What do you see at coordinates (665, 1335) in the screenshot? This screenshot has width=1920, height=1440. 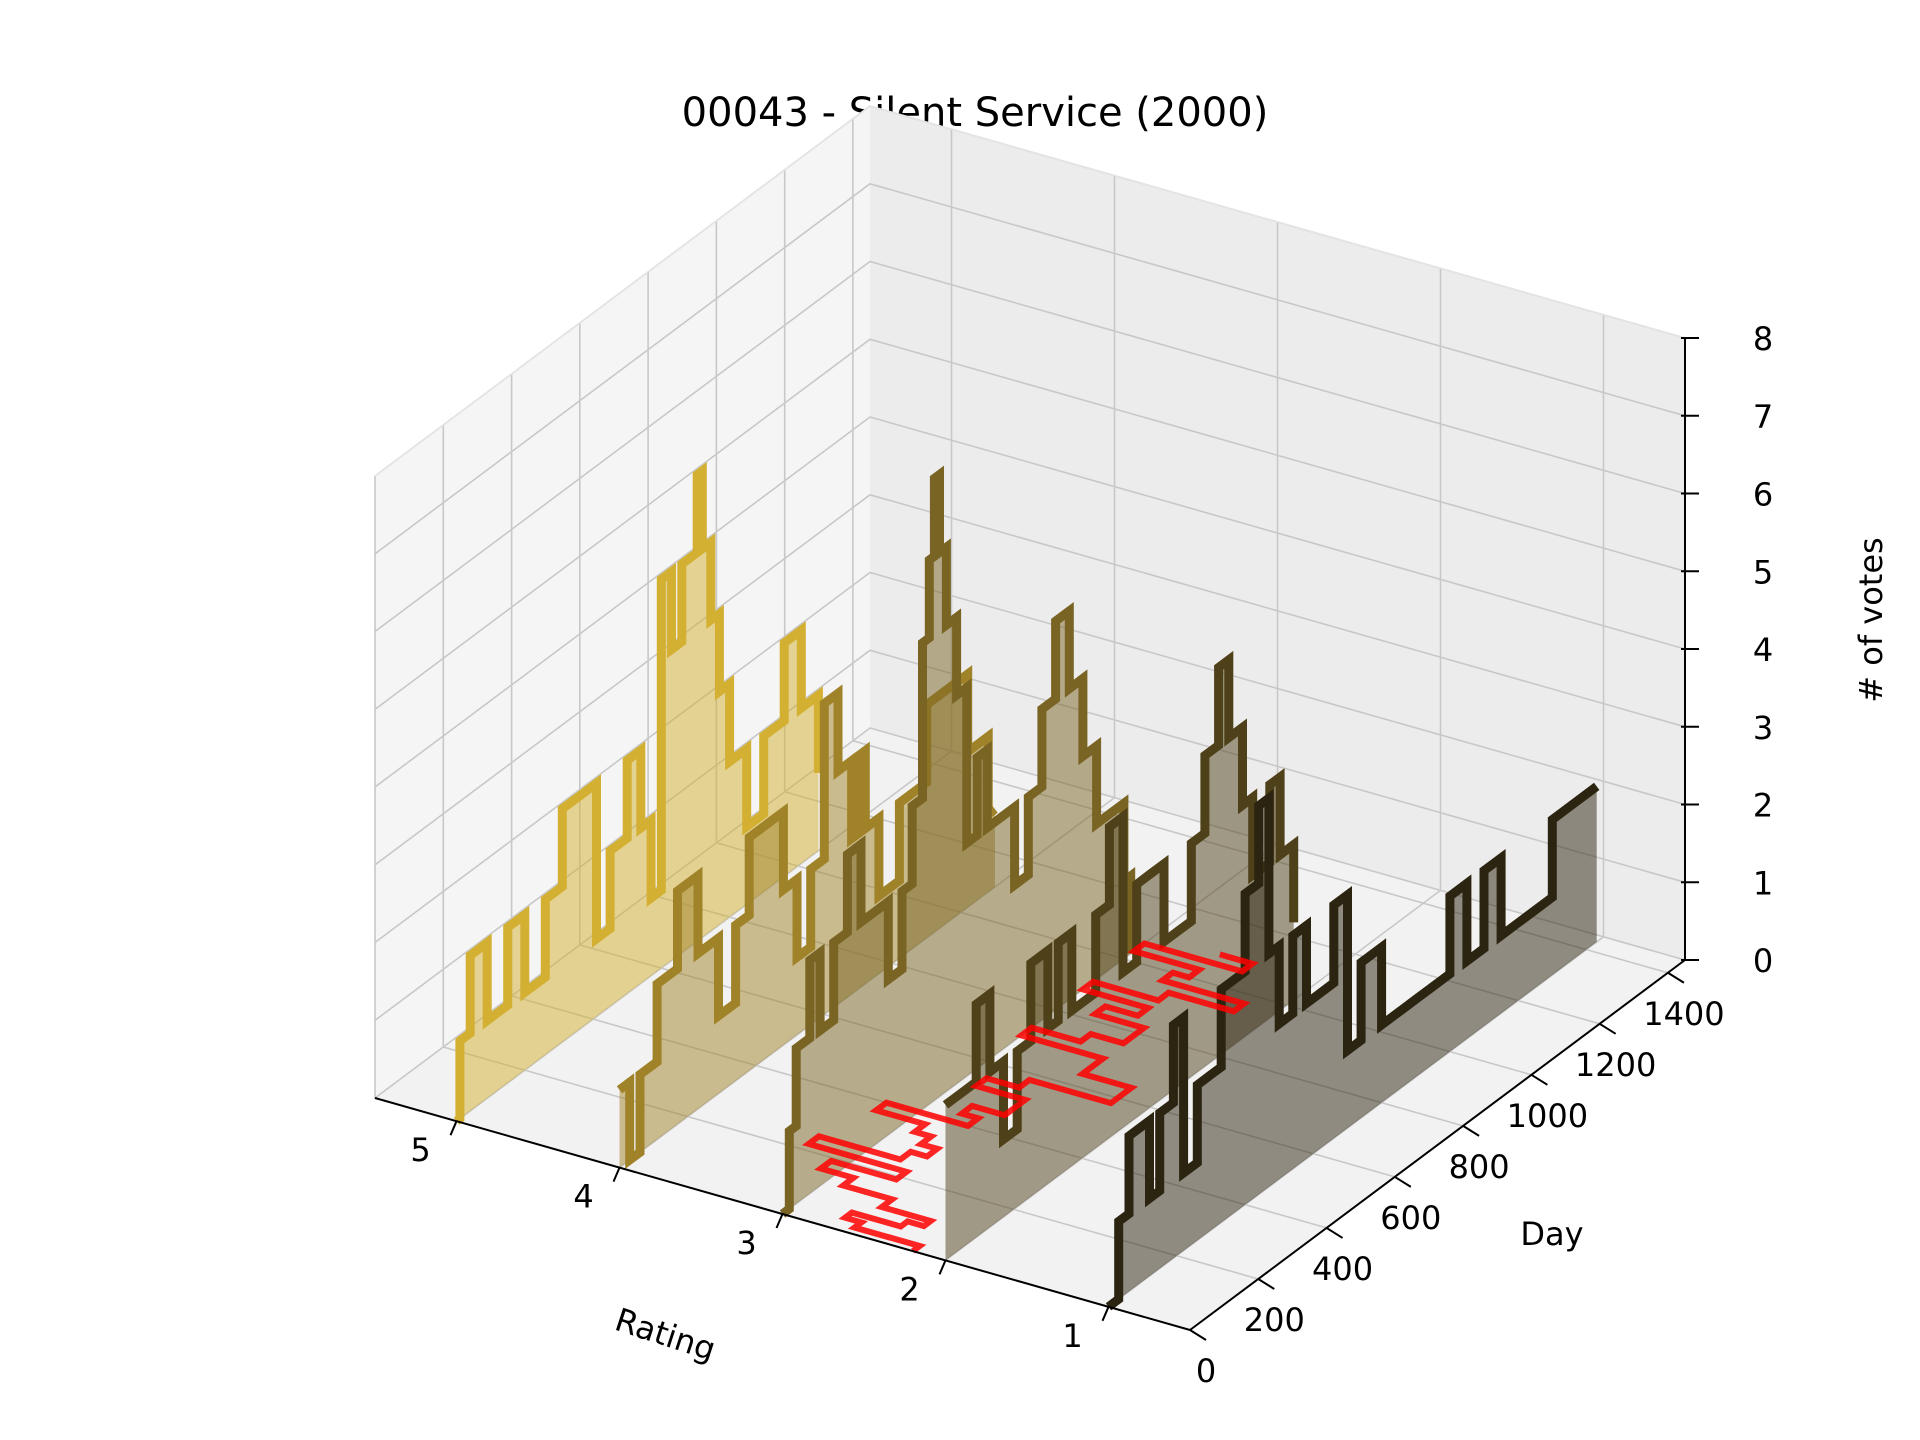 I see `x-axis-label: Rating` at bounding box center [665, 1335].